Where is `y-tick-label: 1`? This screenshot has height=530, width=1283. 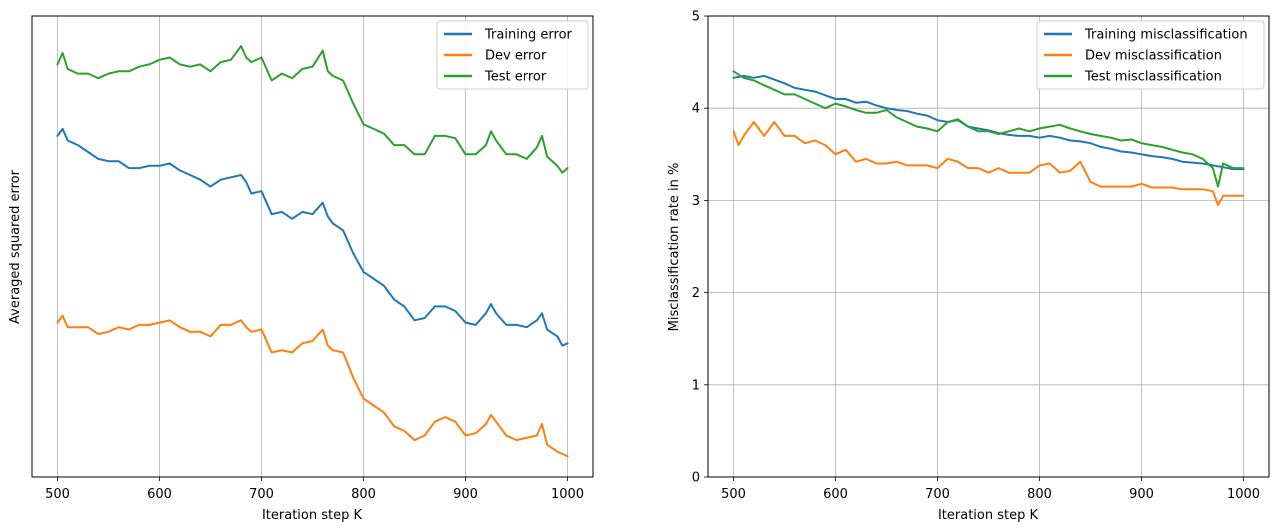
y-tick-label: 1 is located at coordinates (696, 385).